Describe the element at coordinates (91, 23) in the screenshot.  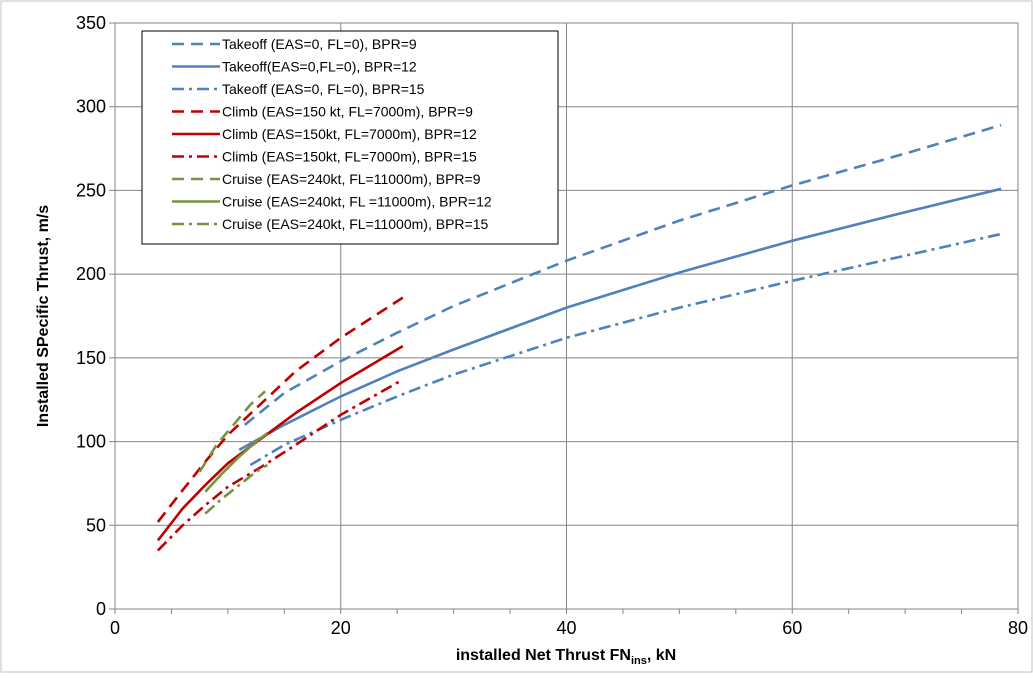
I see `y-tick-label: 350` at that location.